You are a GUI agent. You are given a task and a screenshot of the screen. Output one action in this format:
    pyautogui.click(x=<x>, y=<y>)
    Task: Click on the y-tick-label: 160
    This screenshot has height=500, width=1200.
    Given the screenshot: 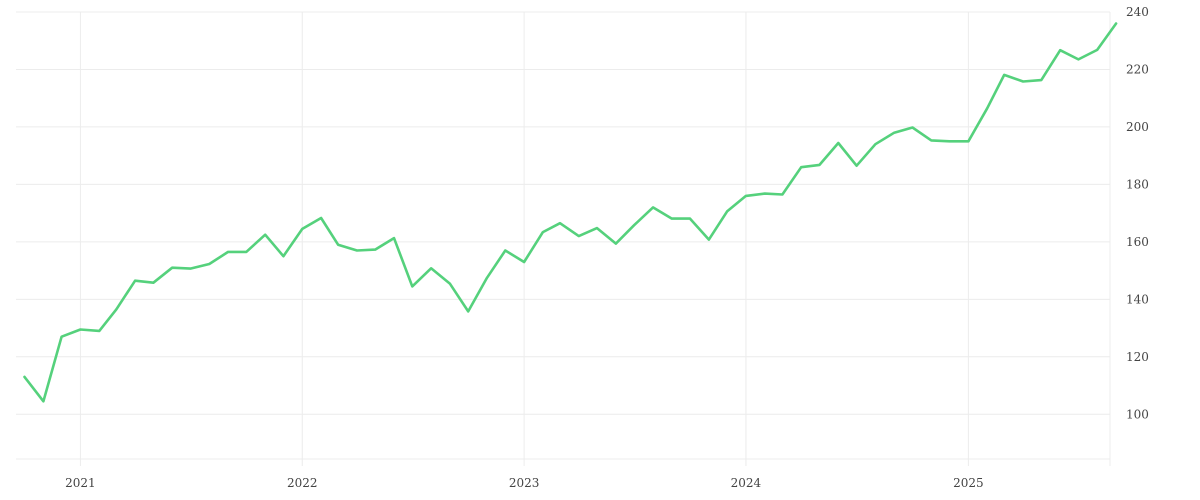 What is the action you would take?
    pyautogui.click(x=1137, y=242)
    